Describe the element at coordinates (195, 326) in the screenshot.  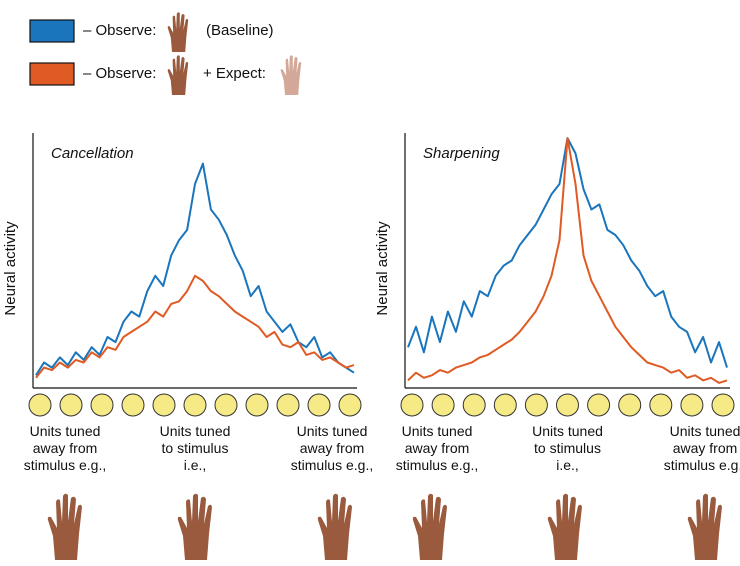
I see `data-line` at that location.